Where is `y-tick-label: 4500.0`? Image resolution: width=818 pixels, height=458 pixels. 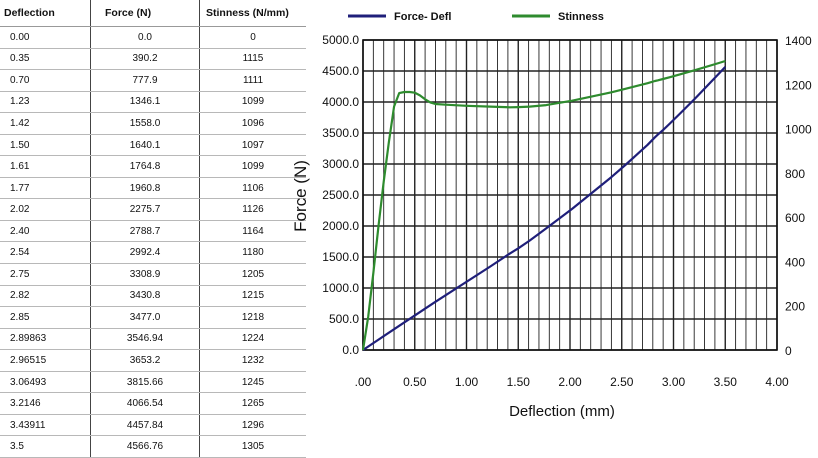 y-tick-label: 4500.0 is located at coordinates (340, 71).